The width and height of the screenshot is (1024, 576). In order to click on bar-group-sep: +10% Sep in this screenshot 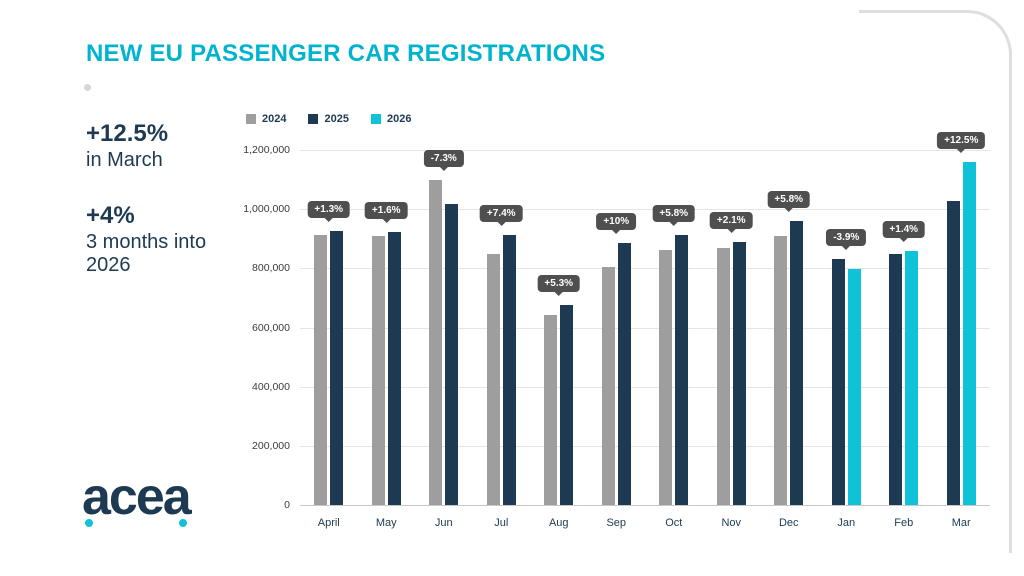, I will do `click(617, 339)`.